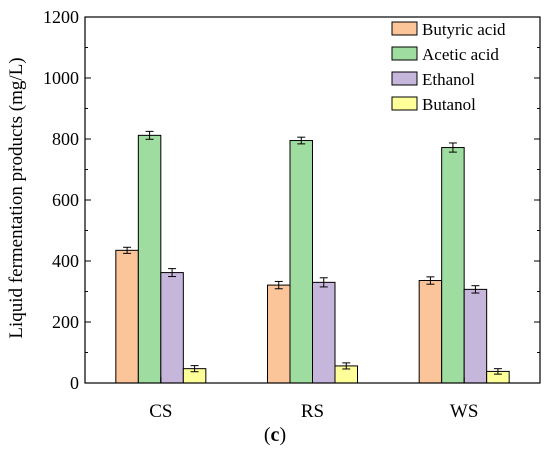 Image resolution: width=550 pixels, height=459 pixels. Describe the element at coordinates (460, 54) in the screenshot. I see `legend-label: Acetic acid` at that location.